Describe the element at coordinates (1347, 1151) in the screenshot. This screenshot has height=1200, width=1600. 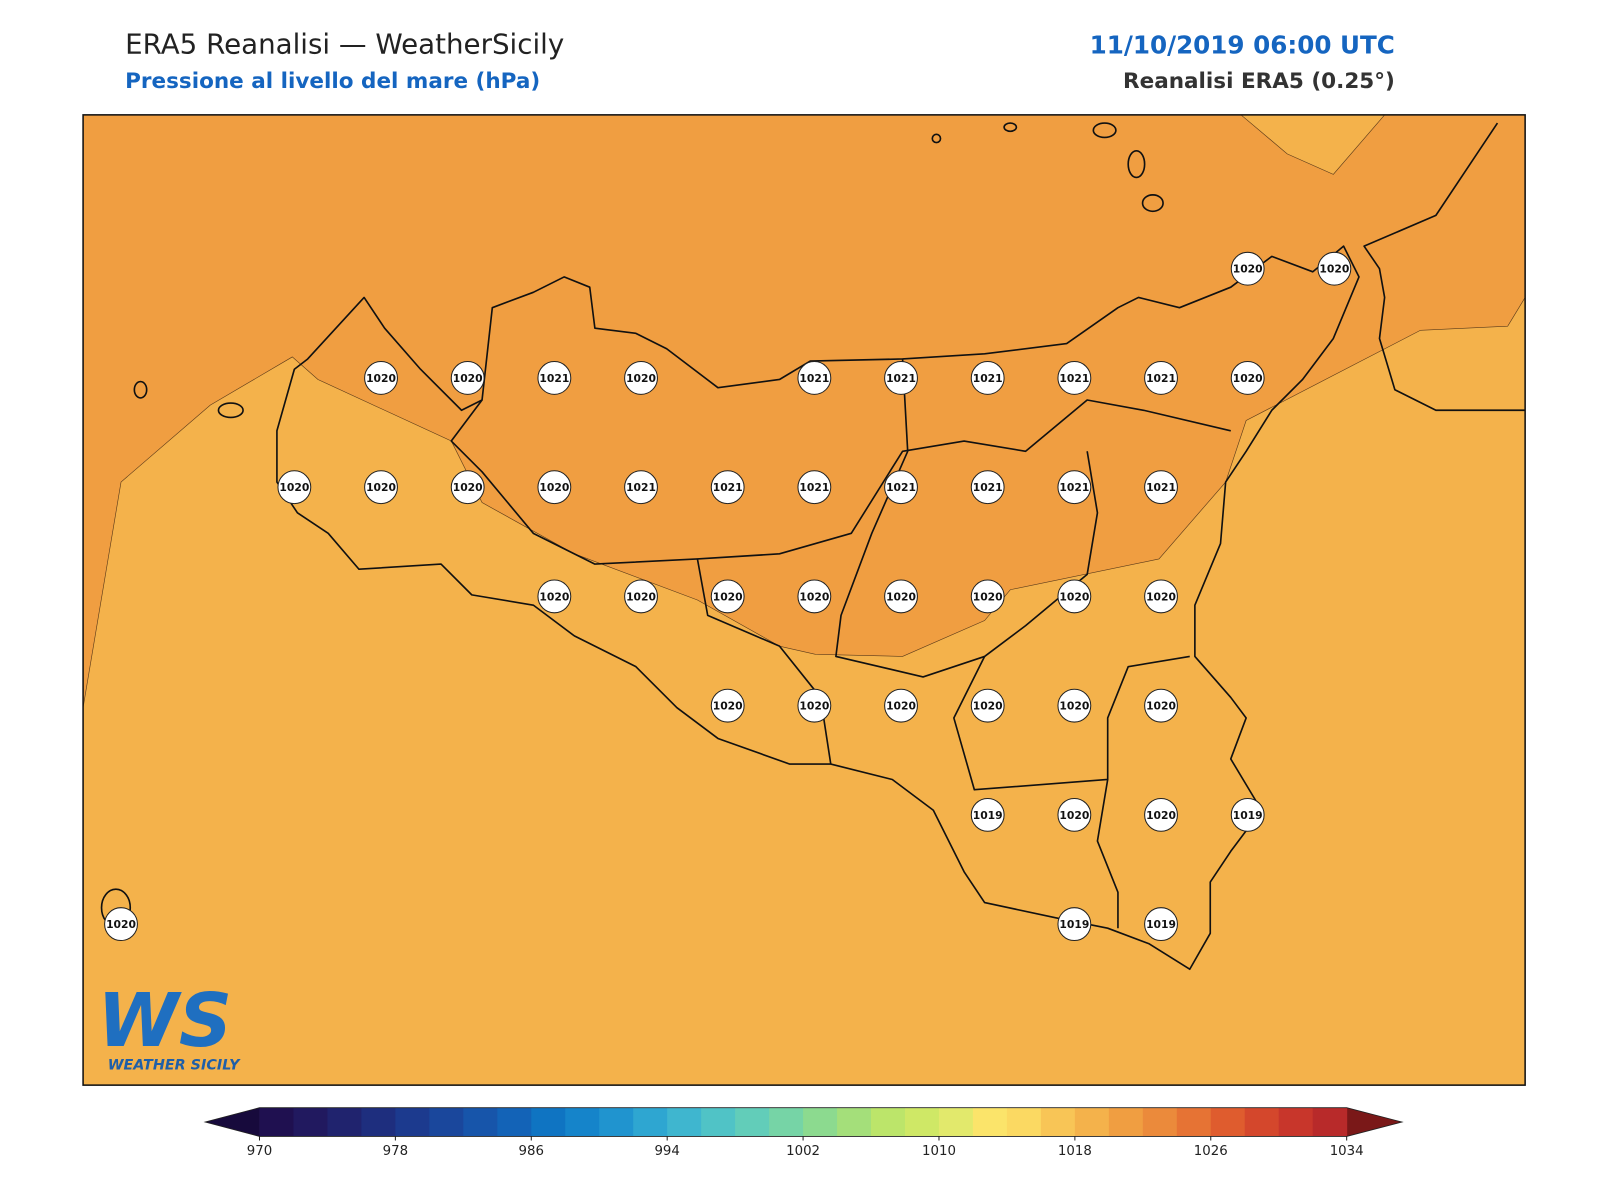
I see `colorbar-tick-label: 1034` at that location.